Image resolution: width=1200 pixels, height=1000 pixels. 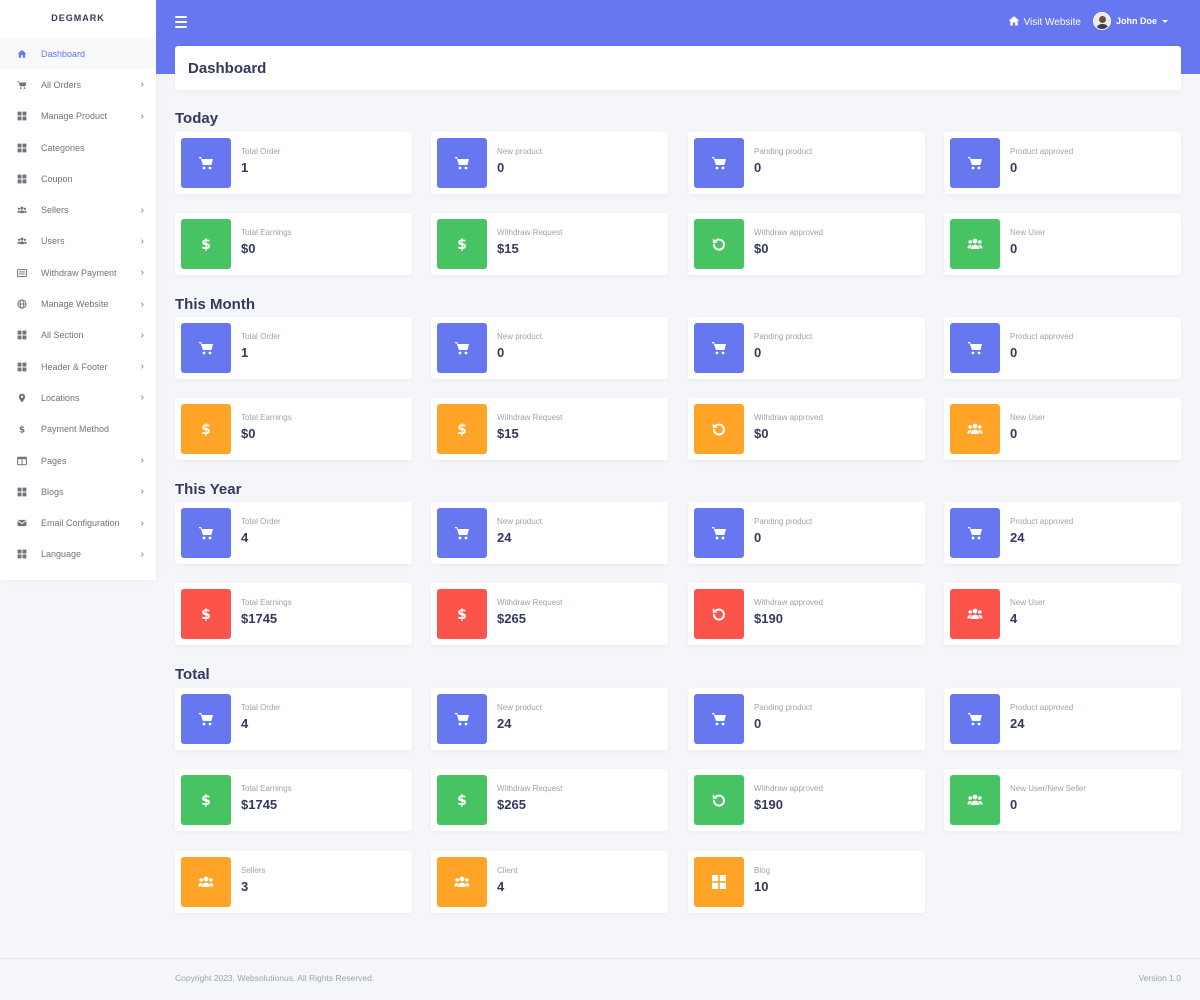 I want to click on sidebar-item-all-section: All Section ›, so click(x=78, y=335).